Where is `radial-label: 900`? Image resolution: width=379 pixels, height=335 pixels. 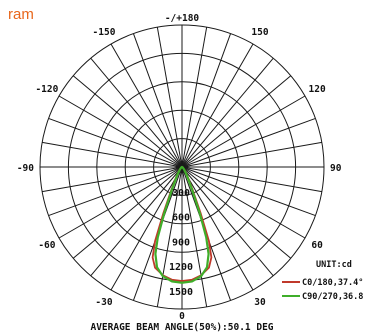 radial-label: 900 is located at coordinates (181, 242).